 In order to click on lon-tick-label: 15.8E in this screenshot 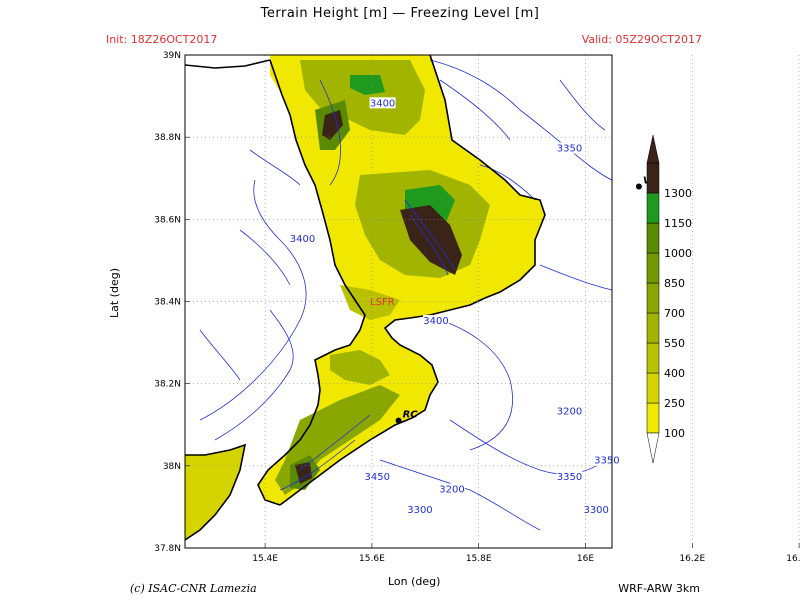, I will do `click(479, 559)`.